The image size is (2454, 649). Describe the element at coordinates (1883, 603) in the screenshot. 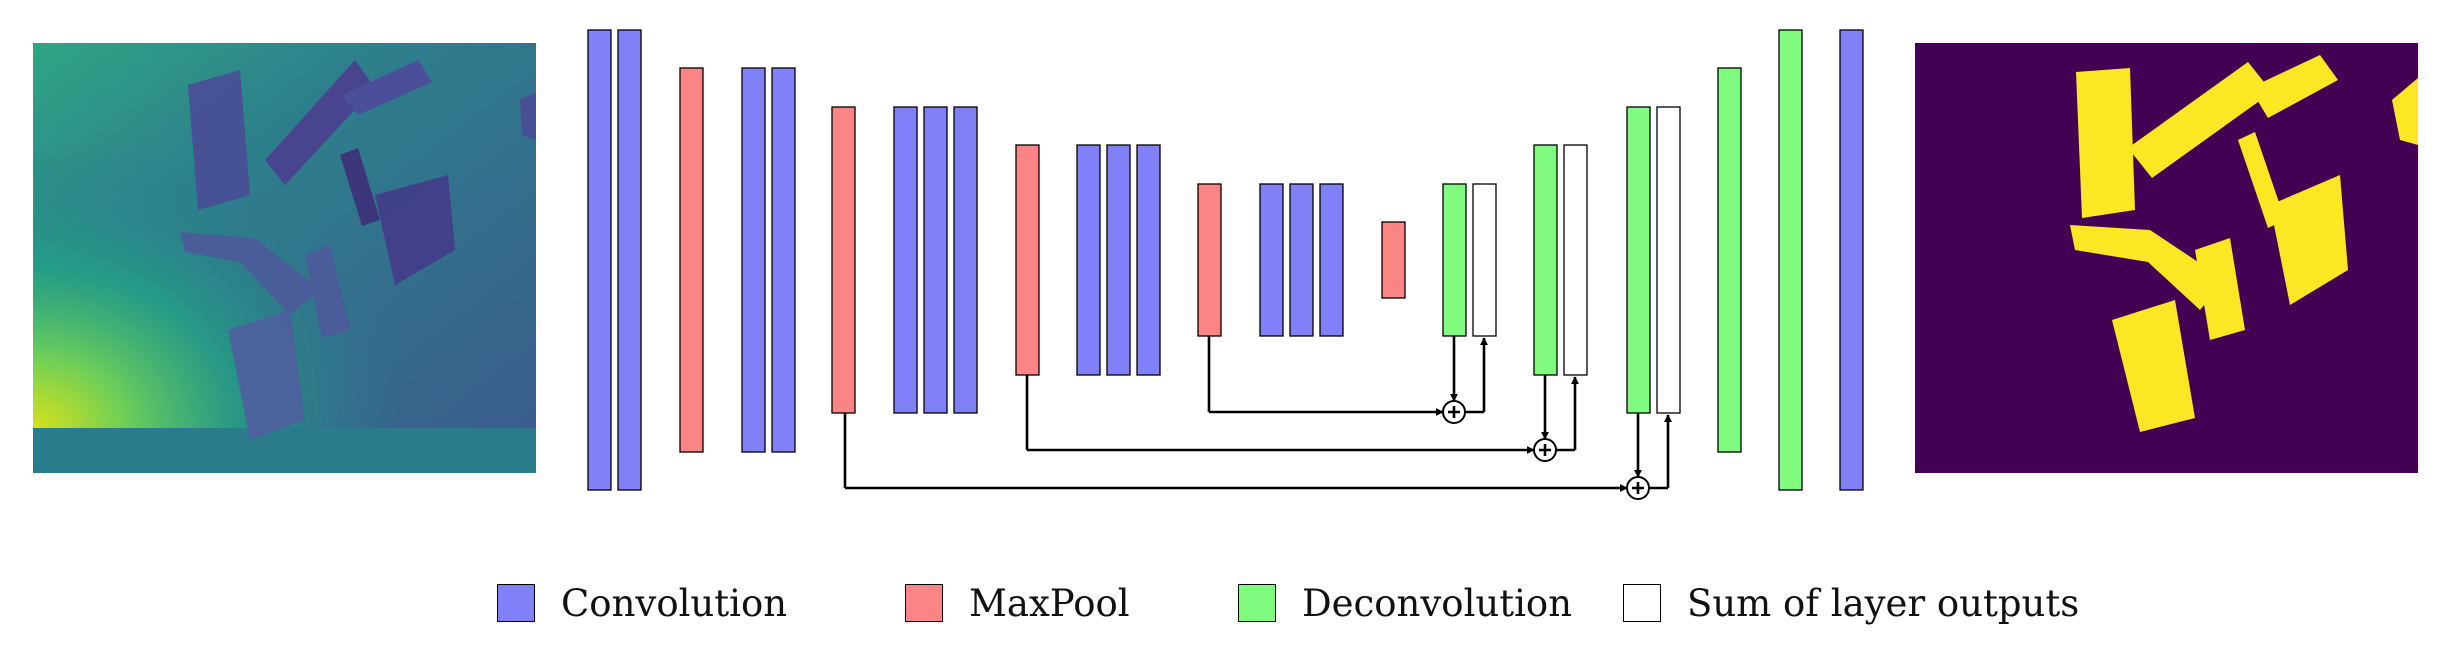

I see `legend-label-sum: Sum of layer outputs` at that location.